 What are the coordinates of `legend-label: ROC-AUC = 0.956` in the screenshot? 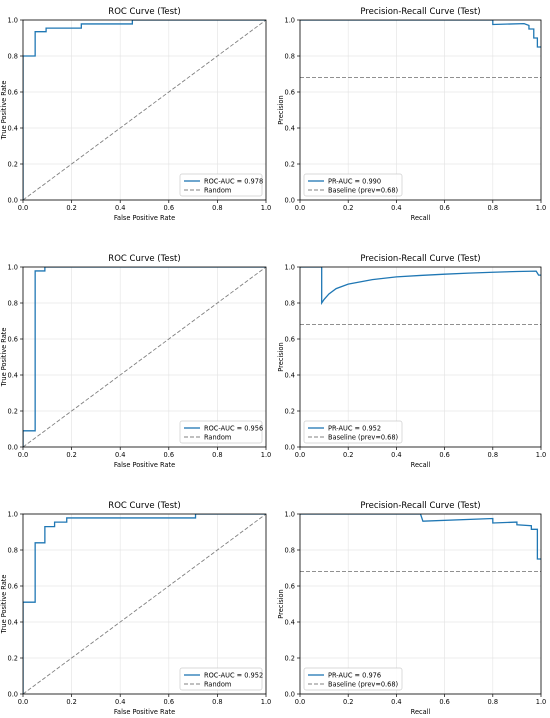 It's located at (233, 428).